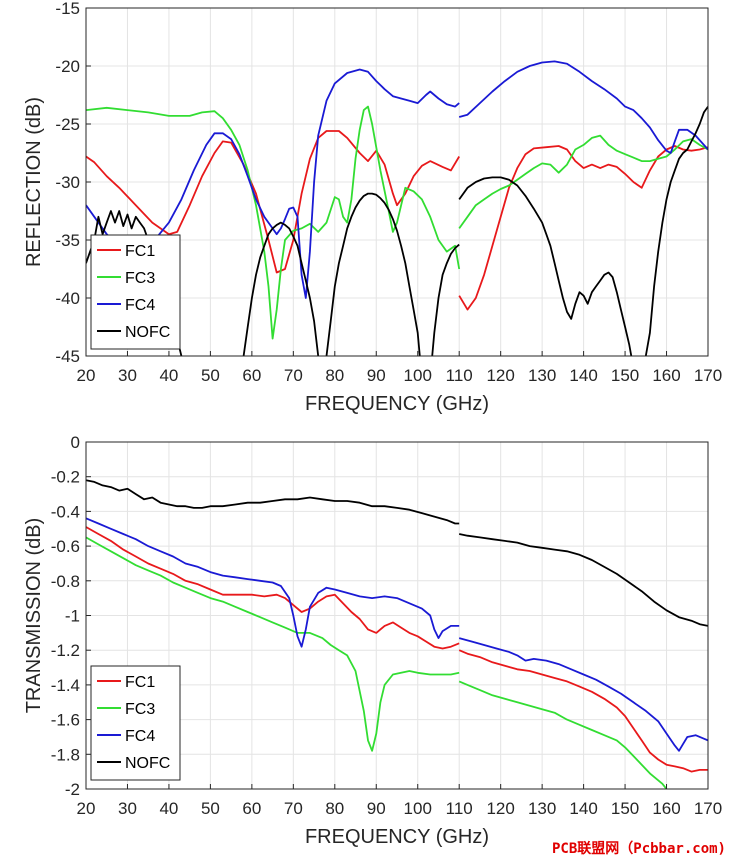  What do you see at coordinates (67, 66) in the screenshot?
I see `y-tick-label: -20` at bounding box center [67, 66].